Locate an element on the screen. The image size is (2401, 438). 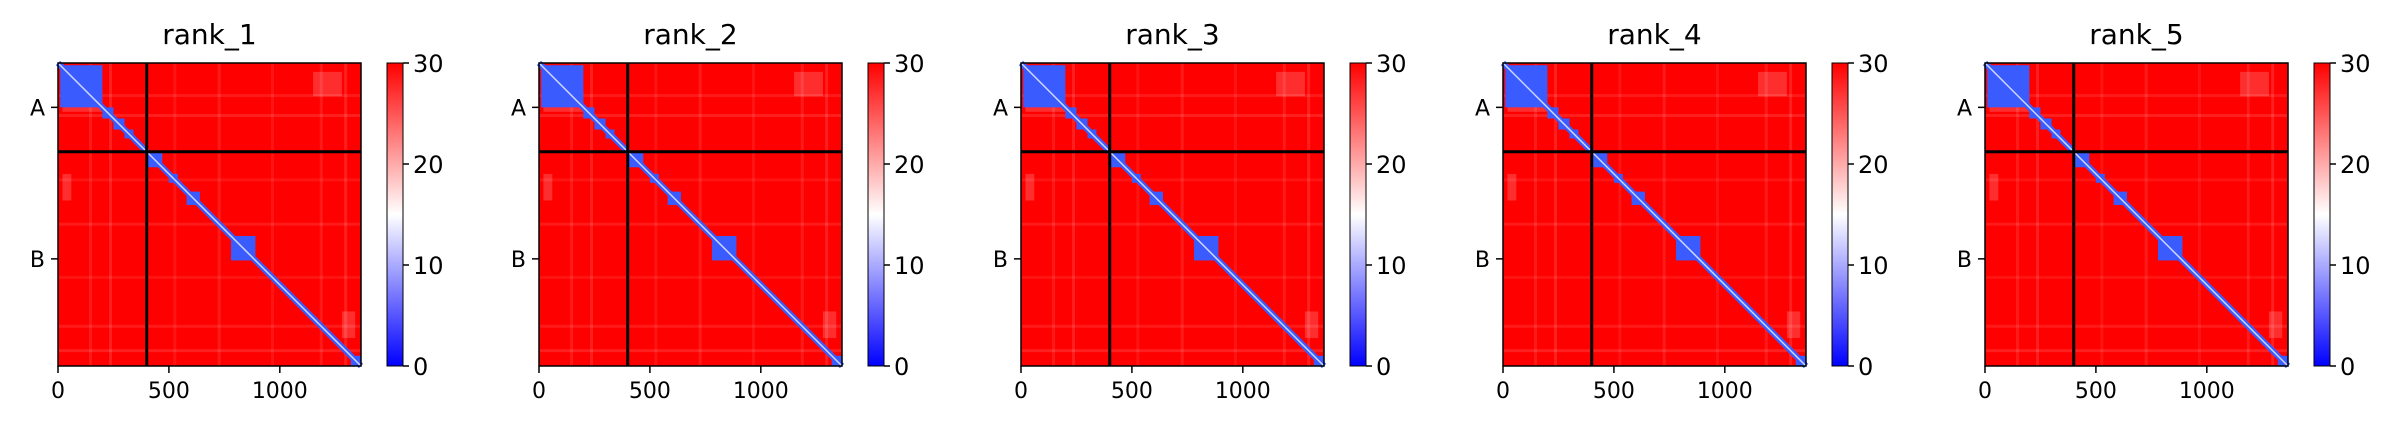
panel-title: rank_3 is located at coordinates (1172, 34).